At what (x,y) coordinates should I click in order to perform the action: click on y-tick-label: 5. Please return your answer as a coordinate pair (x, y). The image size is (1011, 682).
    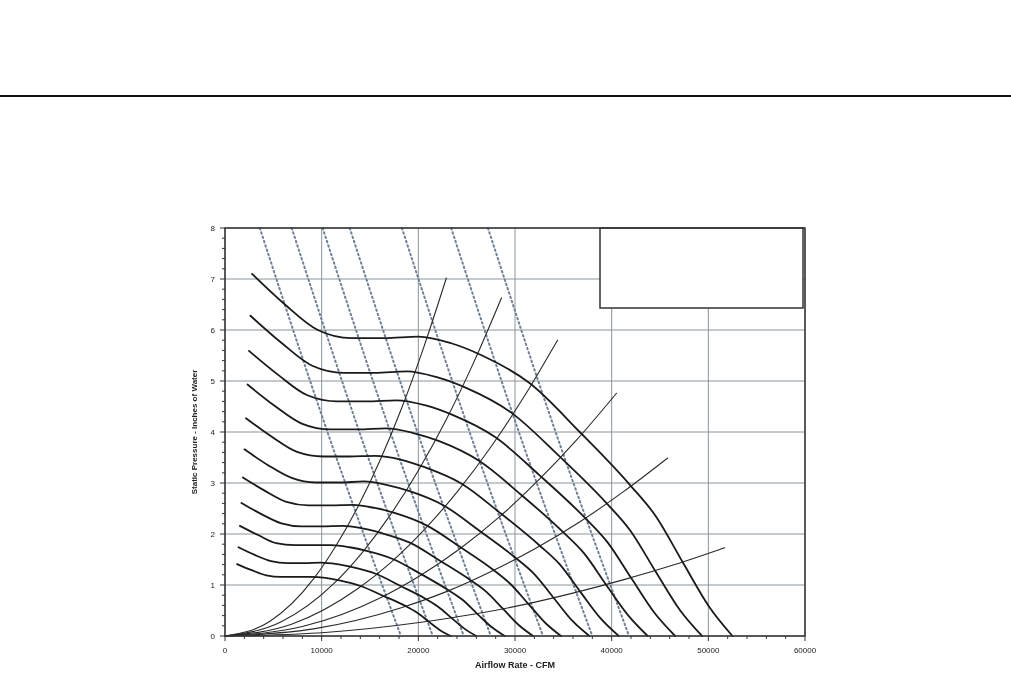
    Looking at the image, I should click on (213, 381).